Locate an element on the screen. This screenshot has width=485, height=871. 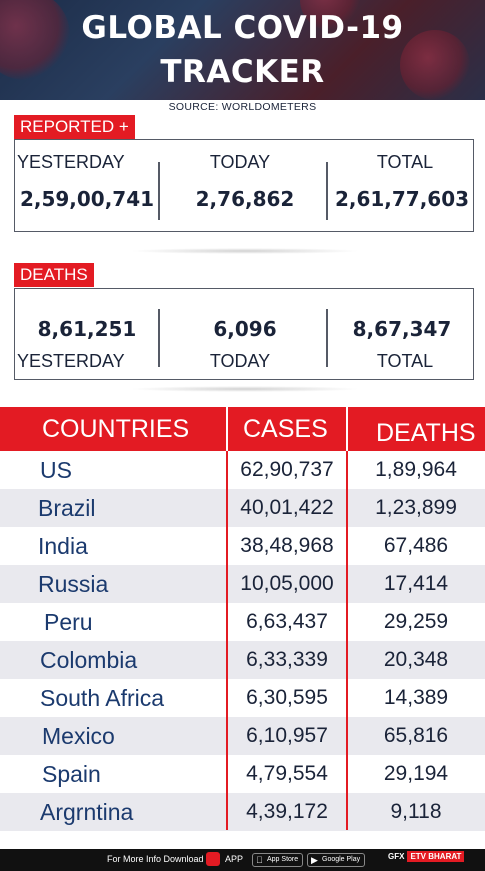
header-banner: GLOBAL COVID-19 TRACKER is located at coordinates (242, 50).